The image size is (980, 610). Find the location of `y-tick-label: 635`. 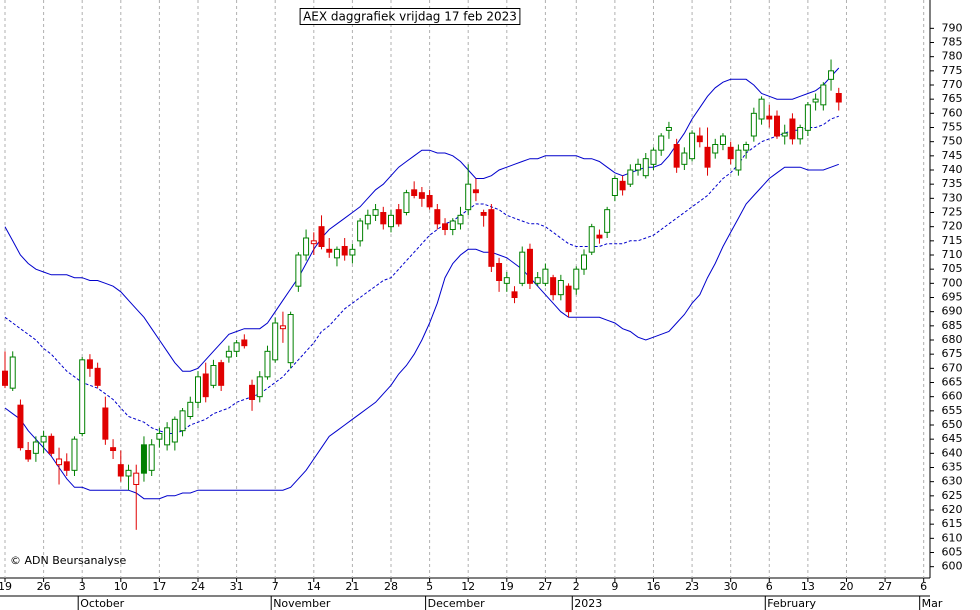

y-tick-label: 635 is located at coordinates (952, 467).